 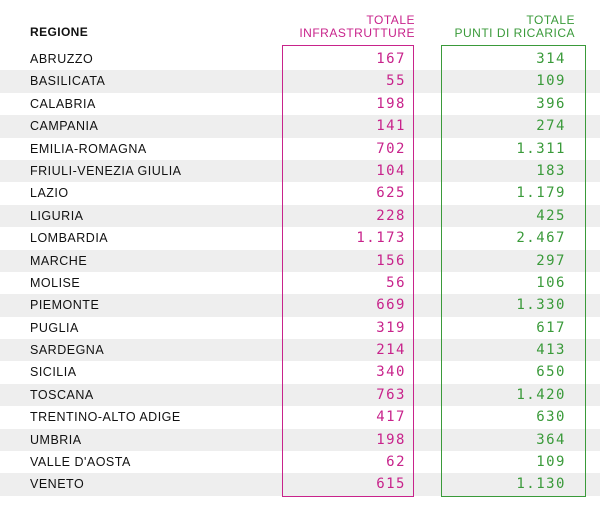 I want to click on region-name: MARCHE, so click(x=59, y=260).